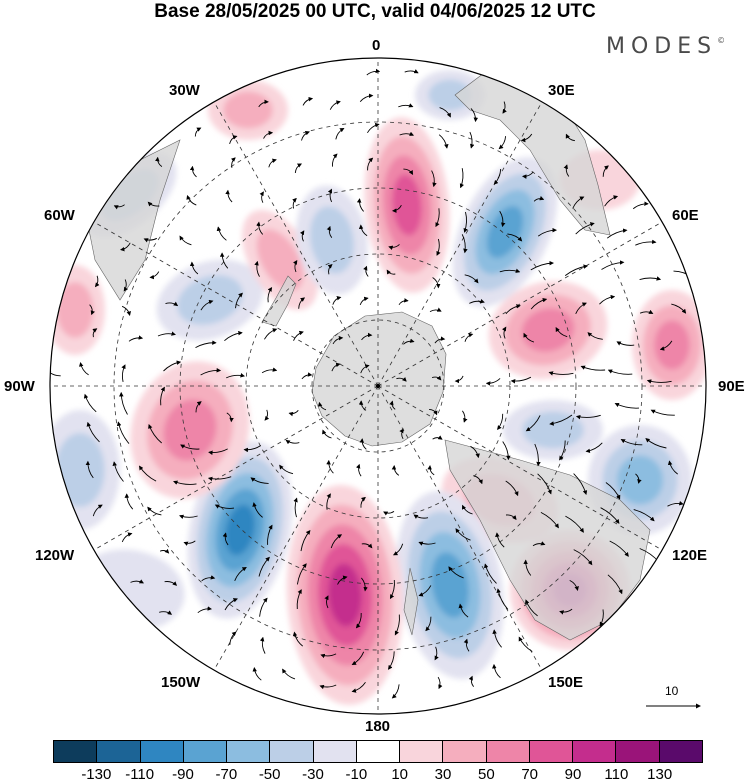 The height and width of the screenshot is (783, 750). I want to click on vector-scale-label: 10, so click(672, 691).